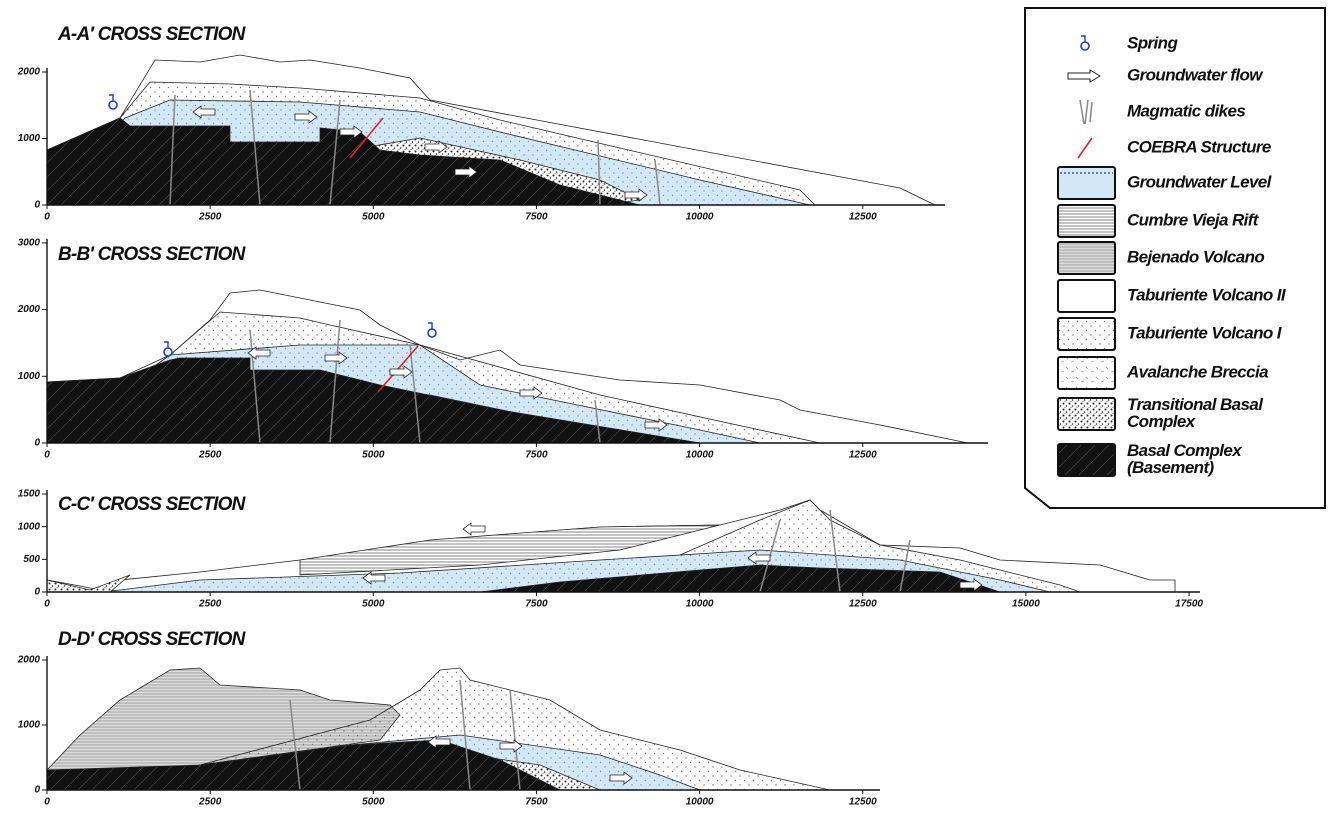  What do you see at coordinates (1171, 467) in the screenshot?
I see `legend-label: (Basement)` at bounding box center [1171, 467].